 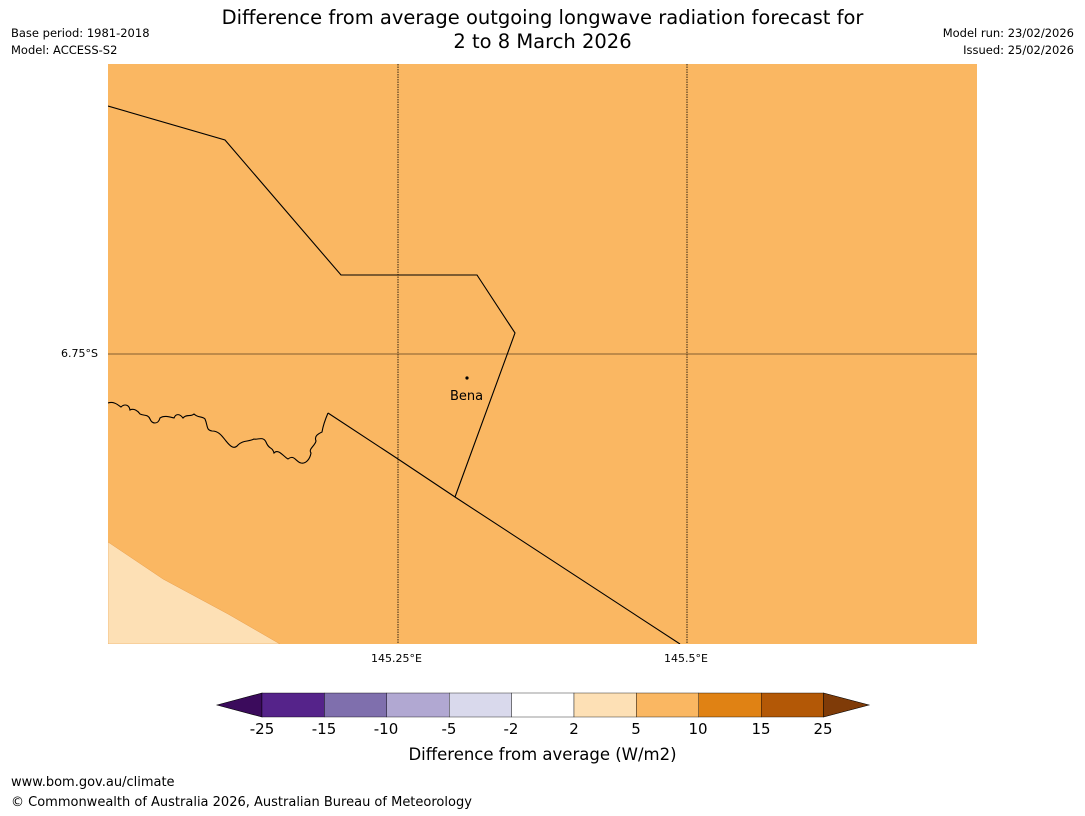 What do you see at coordinates (386, 729) in the screenshot?
I see `colorbar-tick-label: -10` at bounding box center [386, 729].